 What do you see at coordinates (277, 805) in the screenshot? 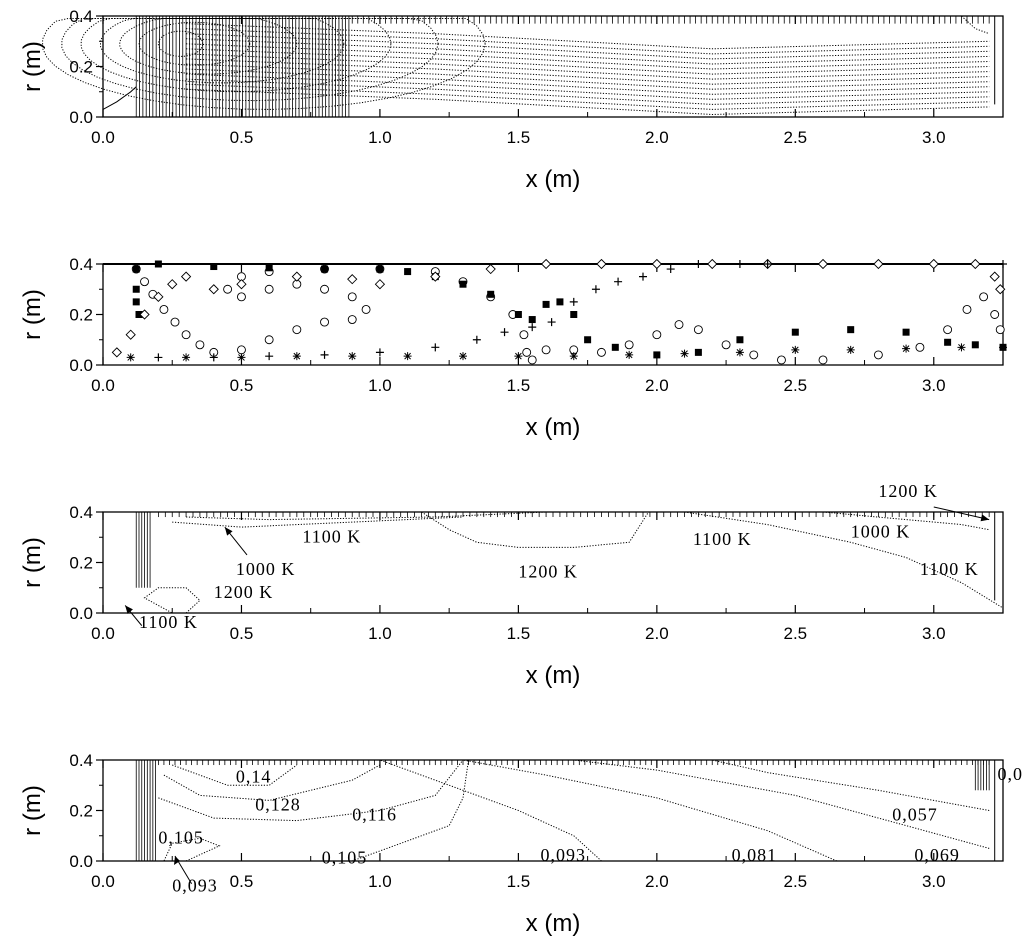
I see `contour-label: 0,128` at bounding box center [277, 805].